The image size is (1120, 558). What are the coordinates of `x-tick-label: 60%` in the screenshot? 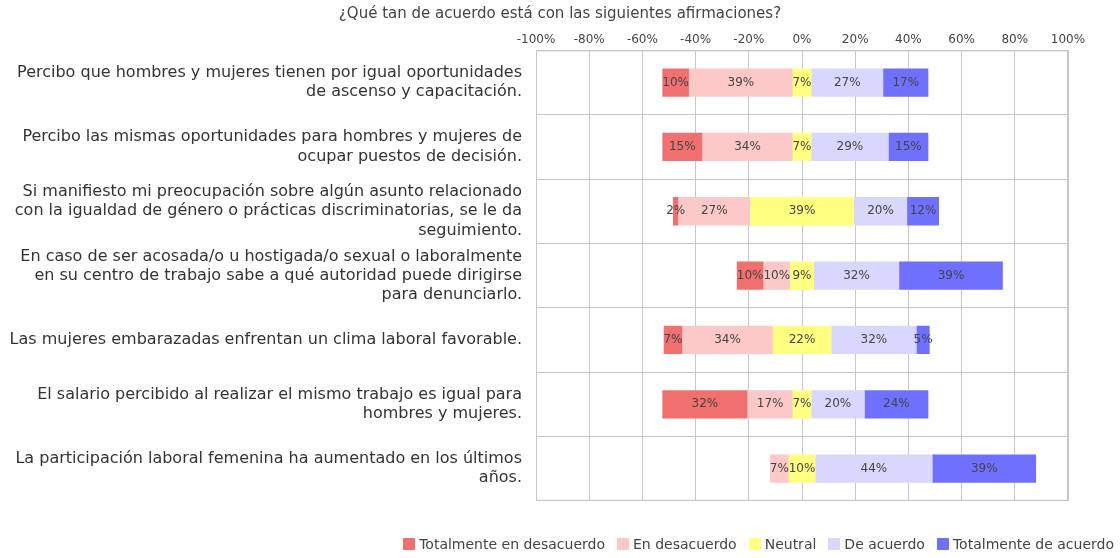 It's located at (961, 39).